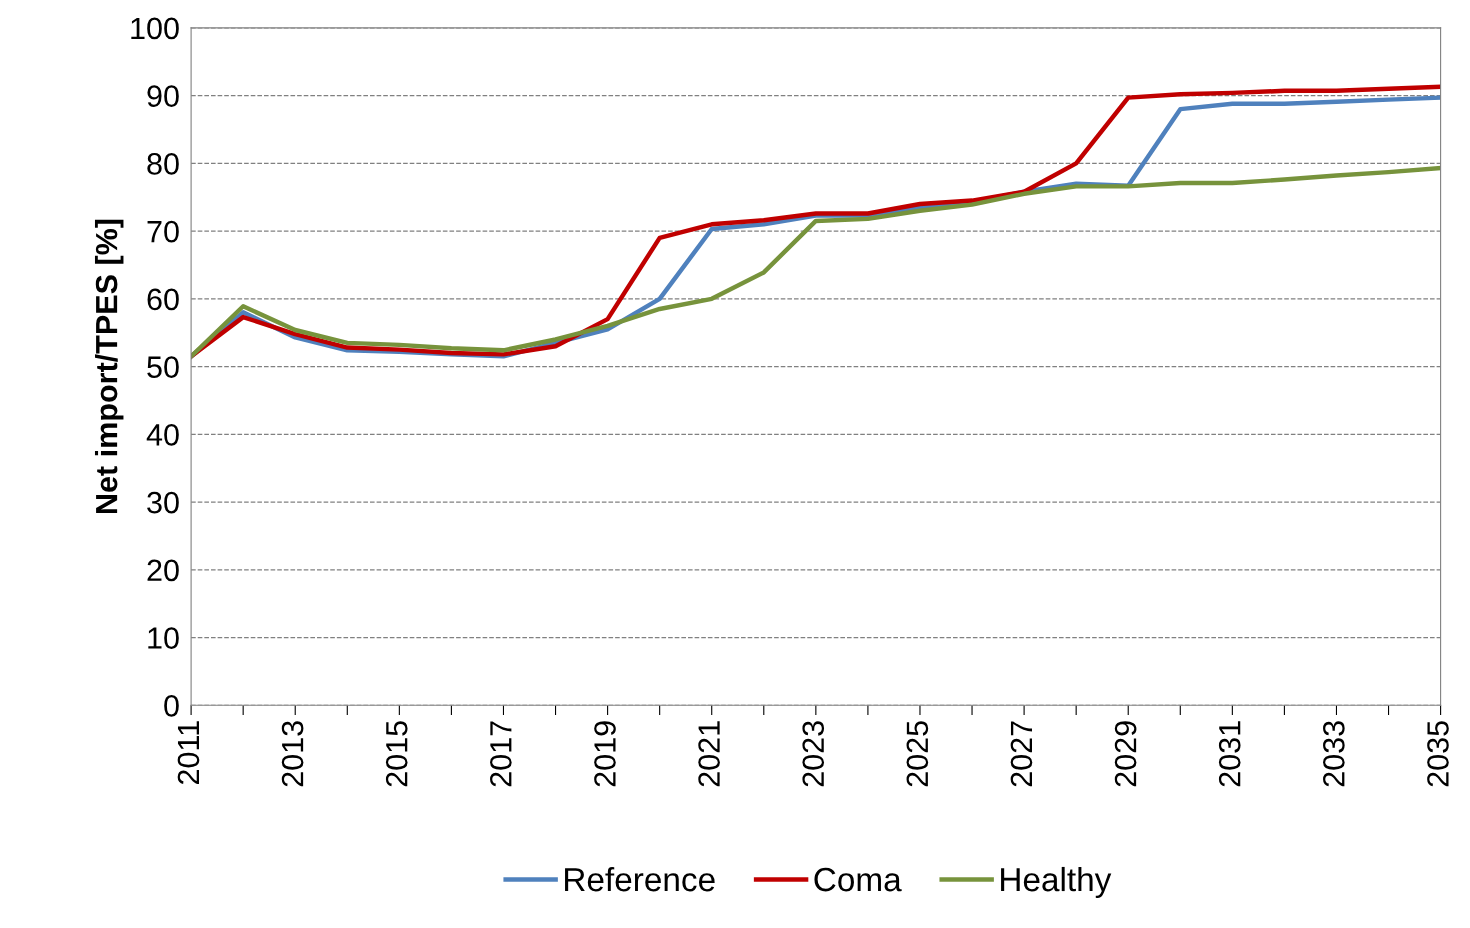 The image size is (1470, 928). Describe the element at coordinates (640, 879) in the screenshot. I see `legend-label: Reference` at that location.